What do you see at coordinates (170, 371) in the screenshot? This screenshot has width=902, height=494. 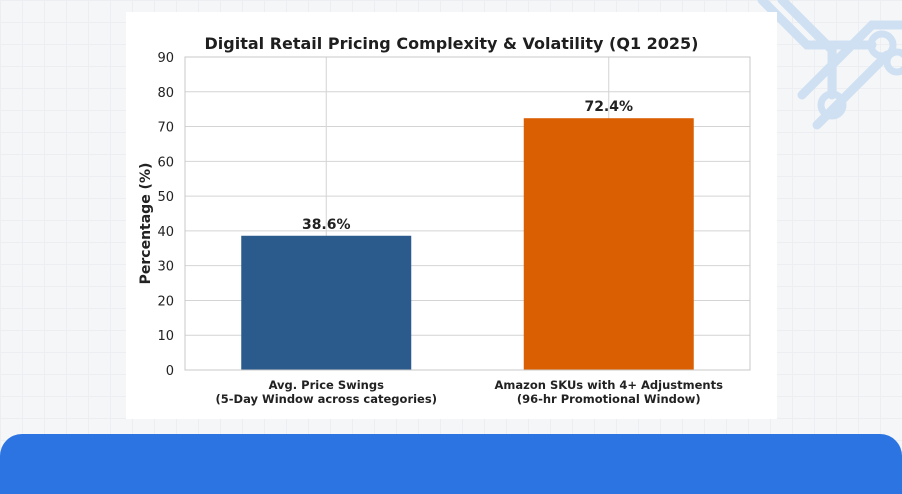 I see `y-tick-label: 0` at bounding box center [170, 371].